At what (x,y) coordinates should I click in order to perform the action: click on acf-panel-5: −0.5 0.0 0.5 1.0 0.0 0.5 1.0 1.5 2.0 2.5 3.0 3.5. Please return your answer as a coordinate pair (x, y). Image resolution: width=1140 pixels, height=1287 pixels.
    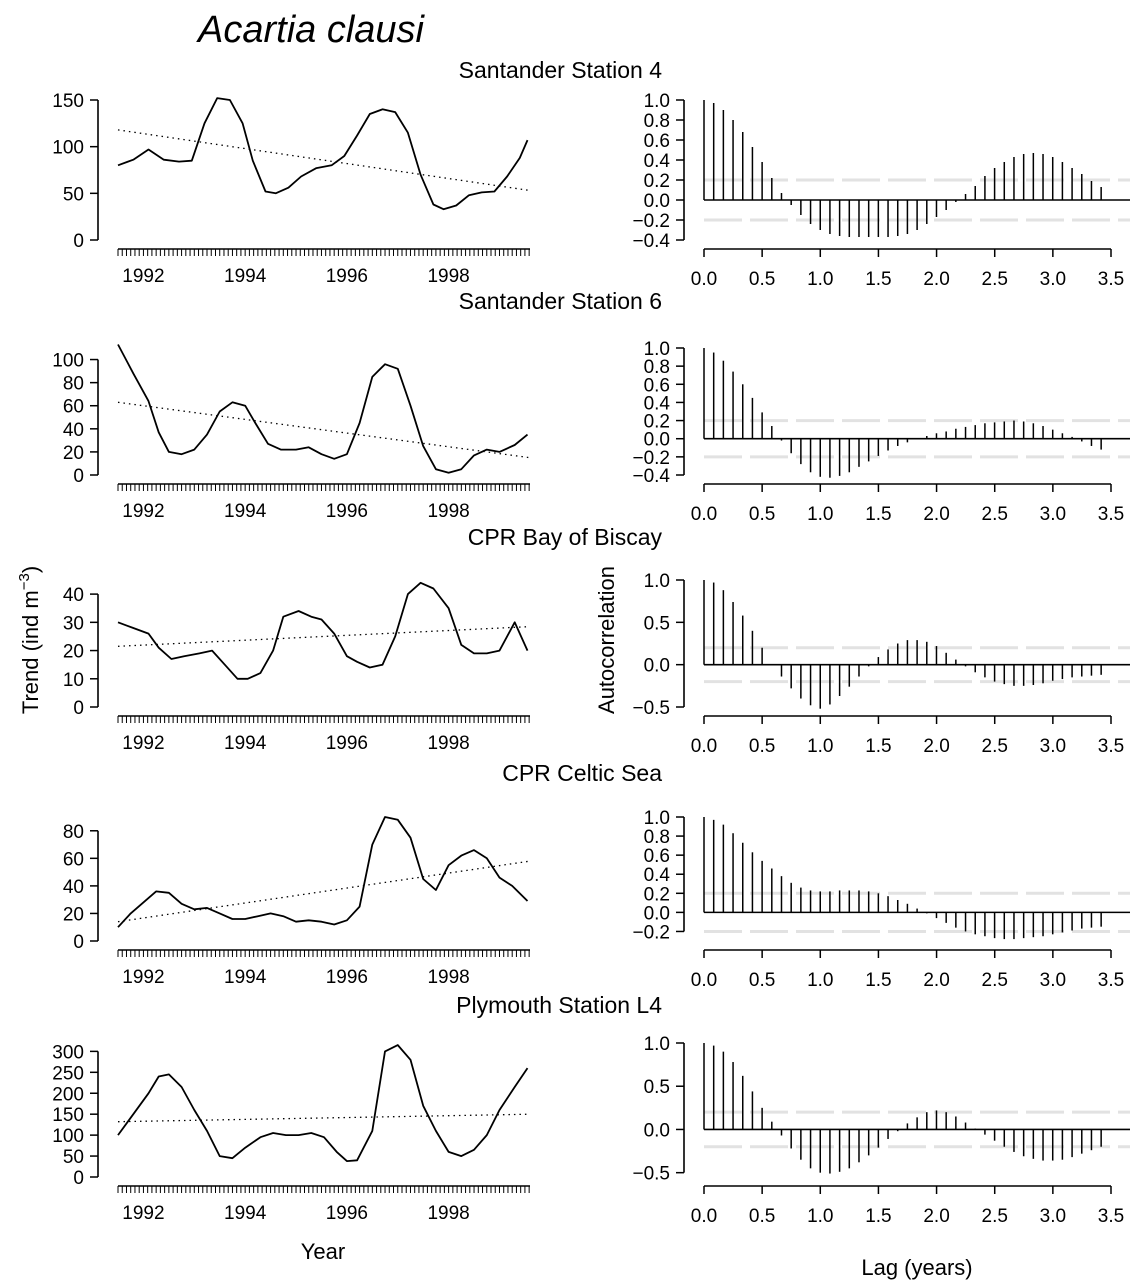
    Looking at the image, I should click on (881, 1130).